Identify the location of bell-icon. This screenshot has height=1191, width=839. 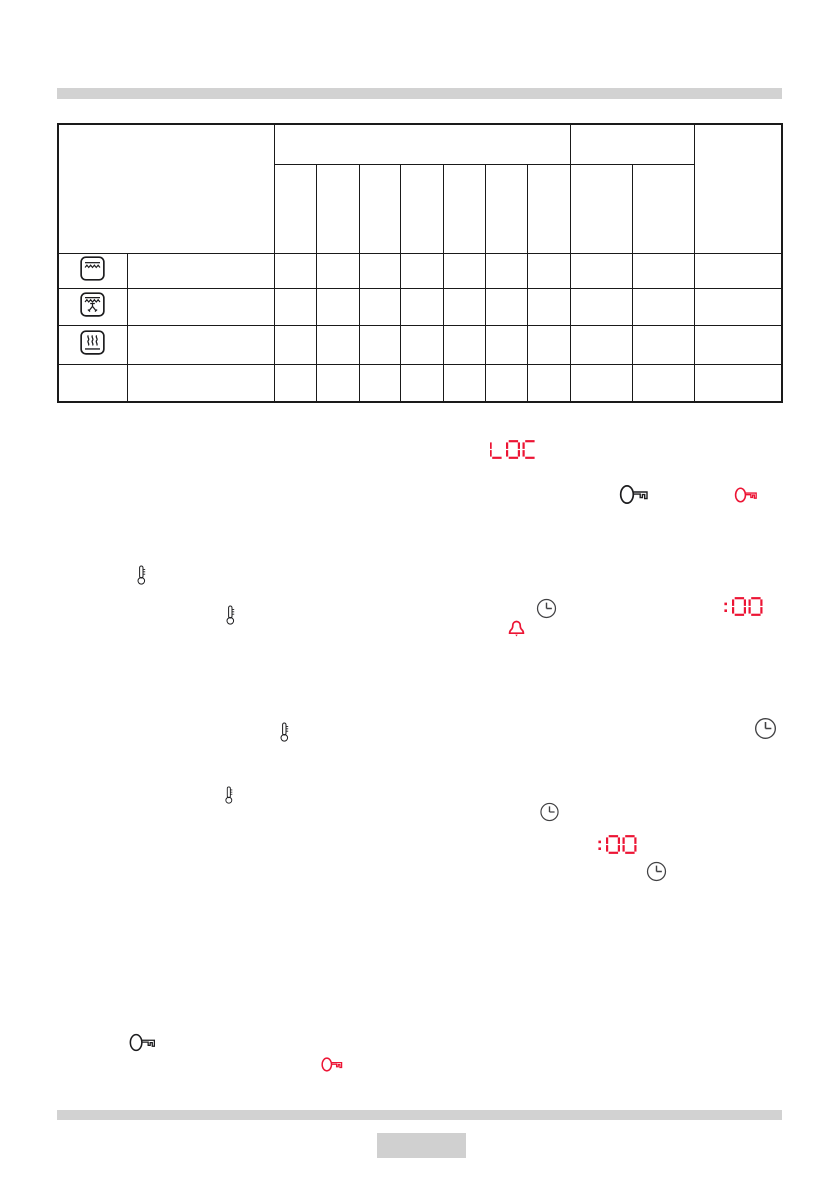
(516, 628).